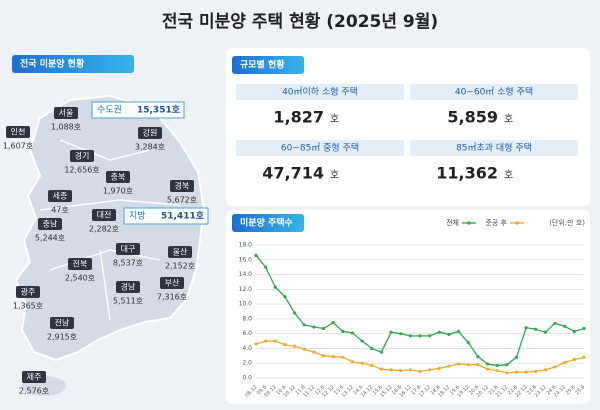  Describe the element at coordinates (150, 147) in the screenshot. I see `region-value: 3,284호` at that location.